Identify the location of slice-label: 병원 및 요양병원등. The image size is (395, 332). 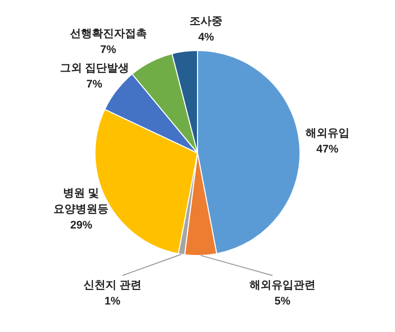
(81, 202).